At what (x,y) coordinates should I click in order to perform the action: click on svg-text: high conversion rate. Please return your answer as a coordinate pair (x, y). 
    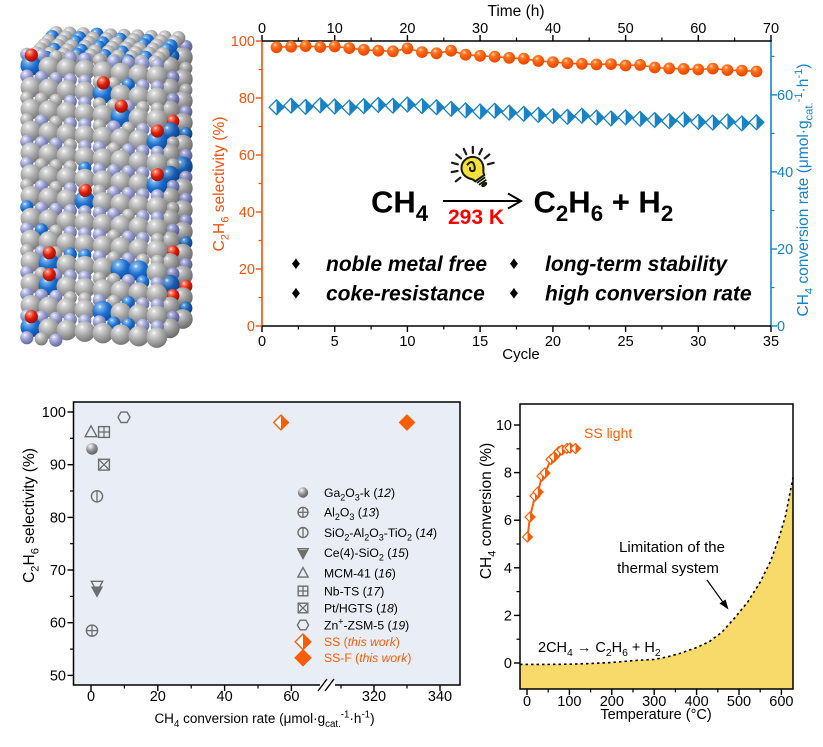
    Looking at the image, I should click on (648, 294).